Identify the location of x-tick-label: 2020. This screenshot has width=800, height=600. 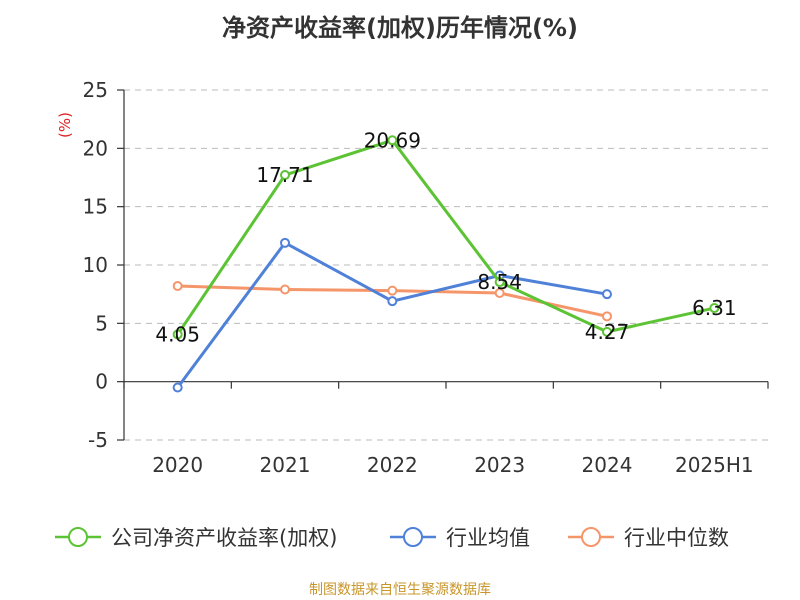
(177, 465).